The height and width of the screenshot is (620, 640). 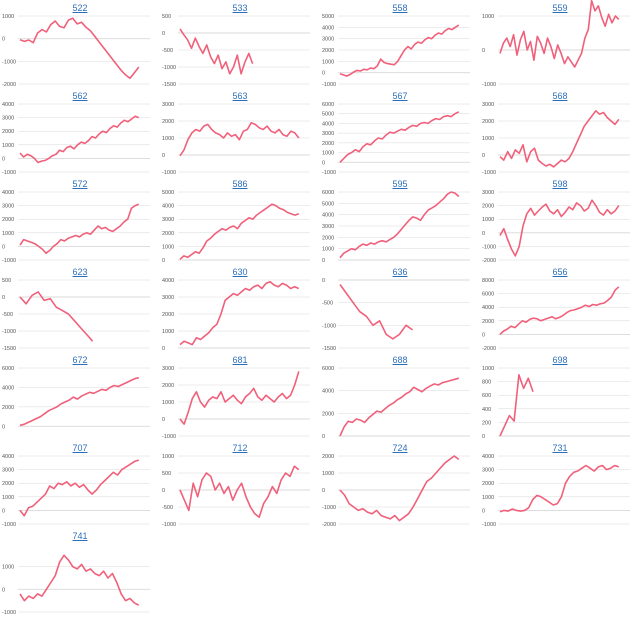 What do you see at coordinates (80, 184) in the screenshot?
I see `chart-title-link: 572` at bounding box center [80, 184].